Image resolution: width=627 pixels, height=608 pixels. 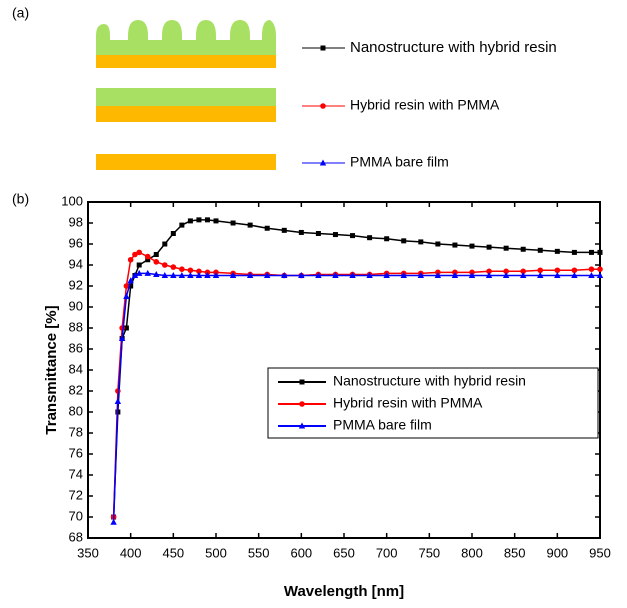 What do you see at coordinates (76, 536) in the screenshot?
I see `y-tick-label: 68` at bounding box center [76, 536].